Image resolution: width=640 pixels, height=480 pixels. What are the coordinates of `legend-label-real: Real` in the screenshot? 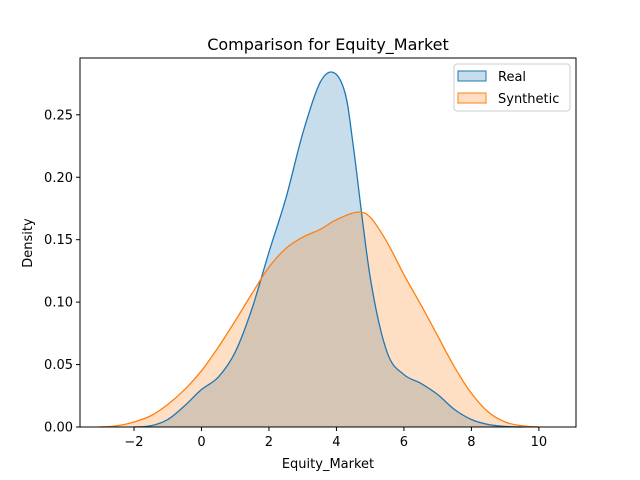 It's located at (512, 77).